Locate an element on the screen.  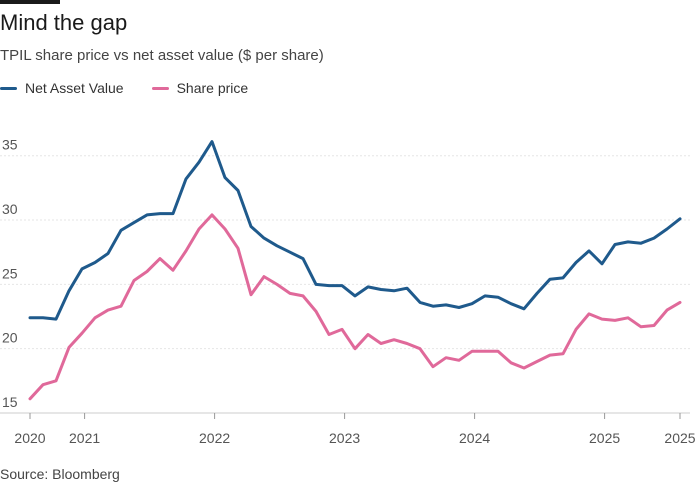
x-tick-label: 2023 is located at coordinates (344, 438).